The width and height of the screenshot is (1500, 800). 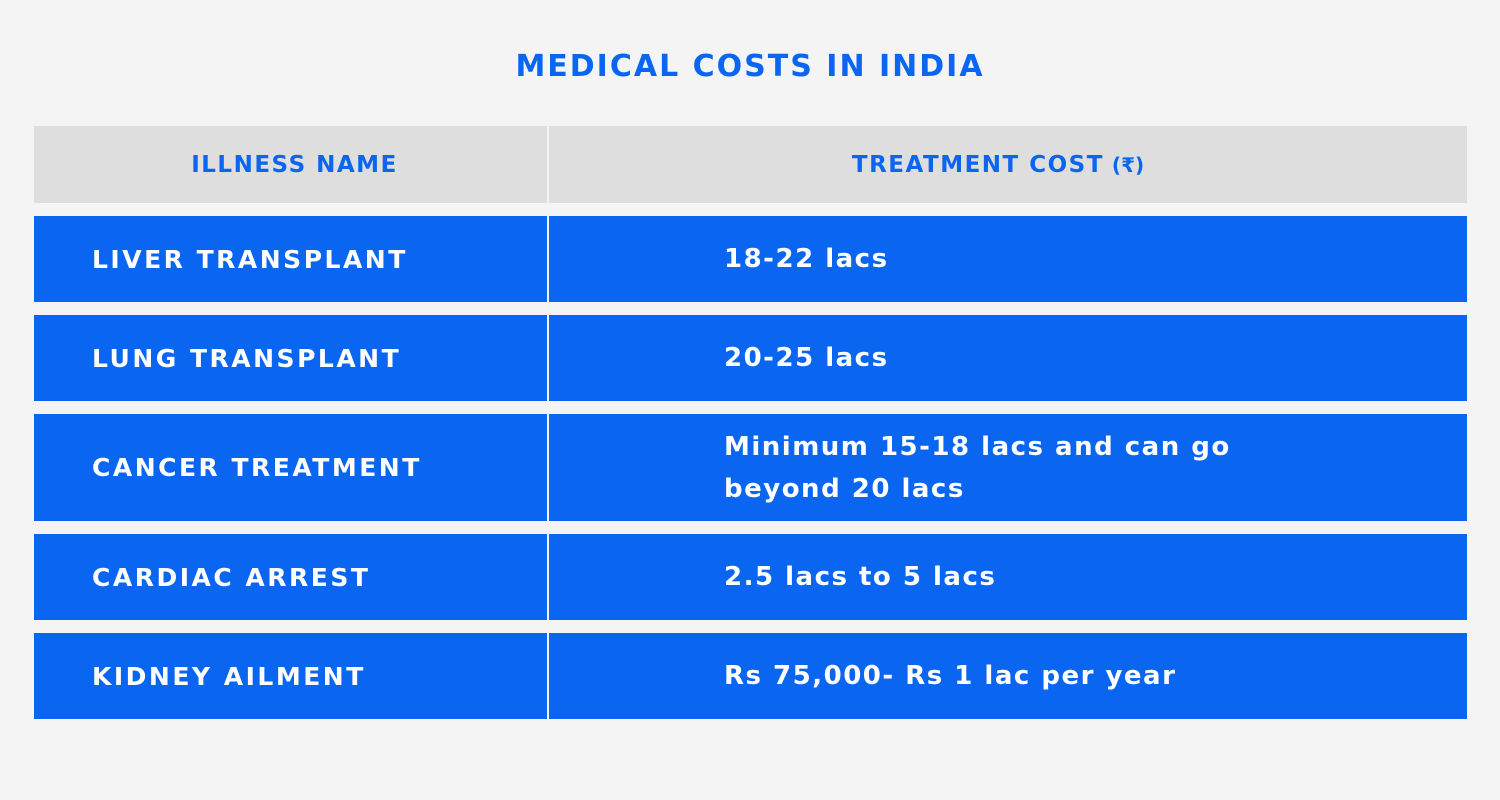 I want to click on cost-cell: 2.5 lacs to 5 lacs, so click(x=1007, y=577).